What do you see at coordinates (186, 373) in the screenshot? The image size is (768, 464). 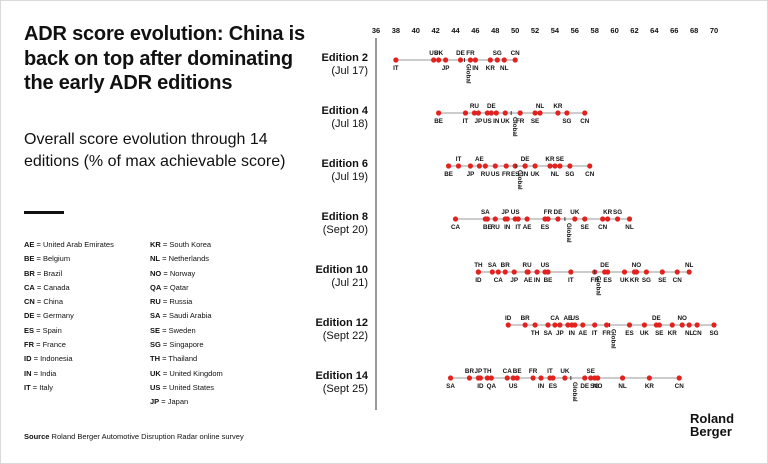 I see `legend-item: UK = United Kingdom` at bounding box center [186, 373].